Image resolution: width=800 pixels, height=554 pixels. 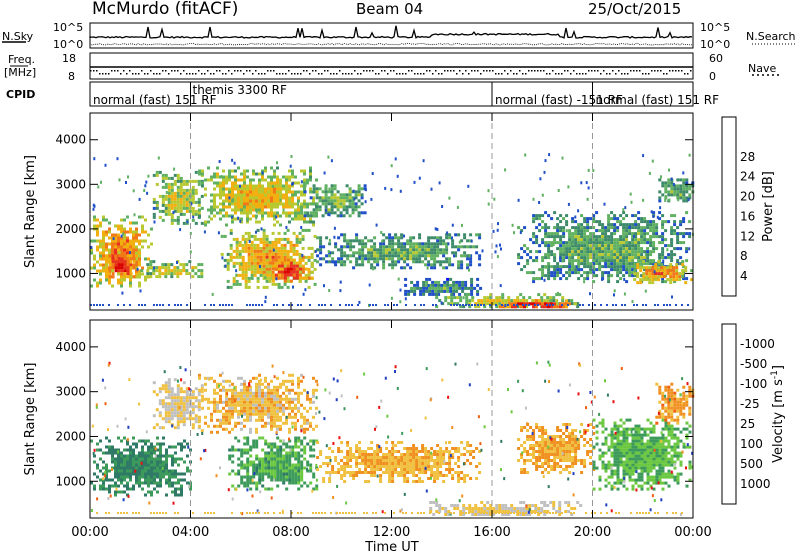 What do you see at coordinates (747, 236) in the screenshot?
I see `colorbar-tick-label: 12` at bounding box center [747, 236].